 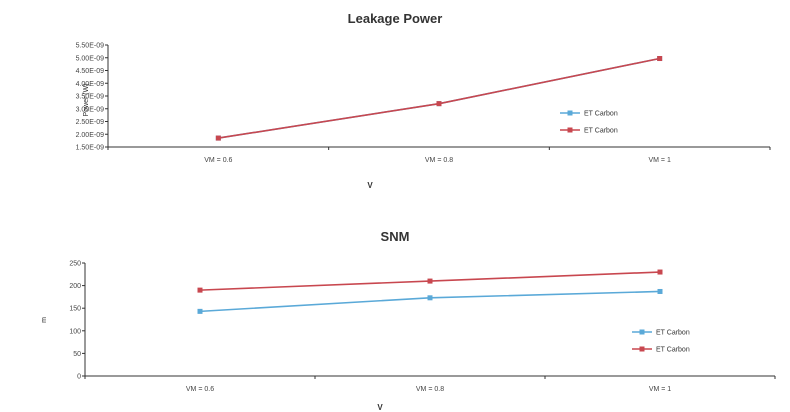 I want to click on y-tick-label: 250, so click(x=75, y=264).